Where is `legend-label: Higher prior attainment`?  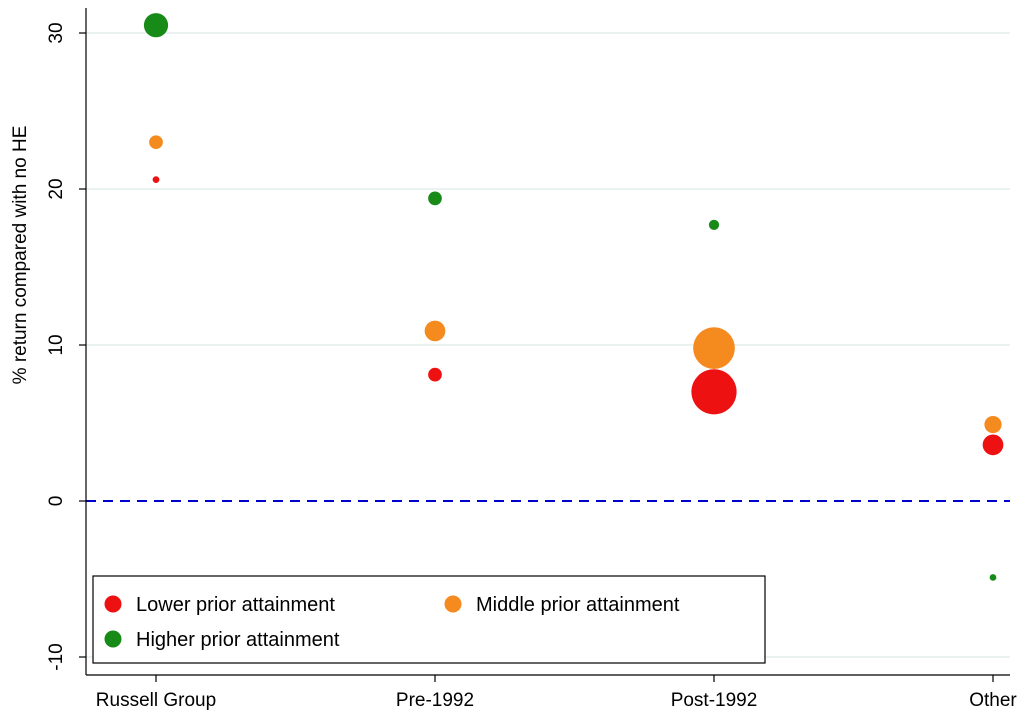
legend-label: Higher prior attainment is located at coordinates (238, 640).